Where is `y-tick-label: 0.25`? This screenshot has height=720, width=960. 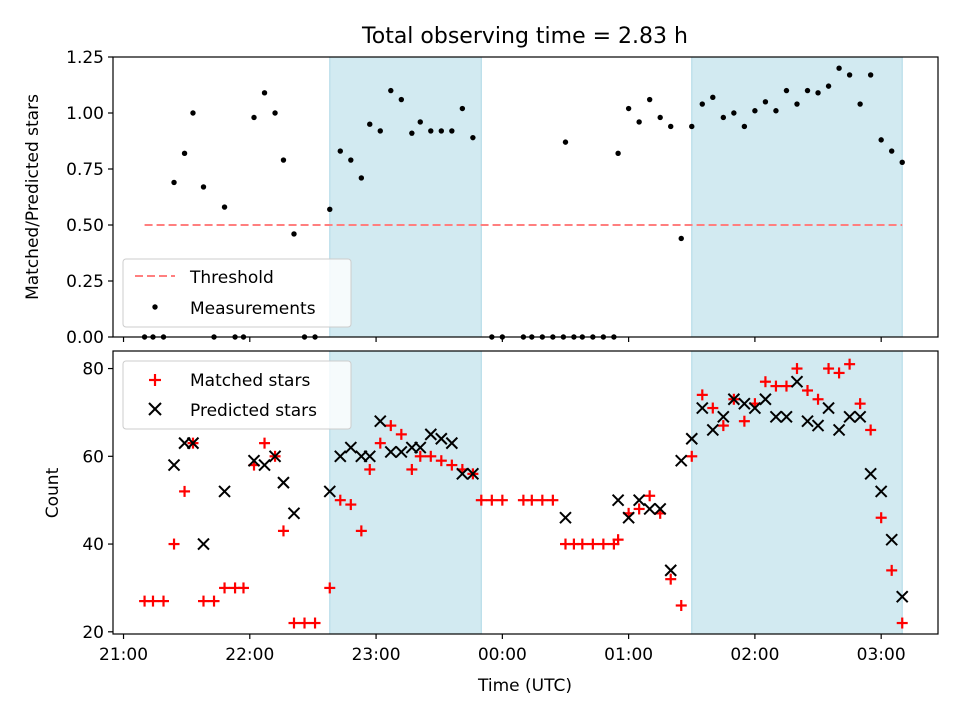
y-tick-label: 0.25 is located at coordinates (85, 282).